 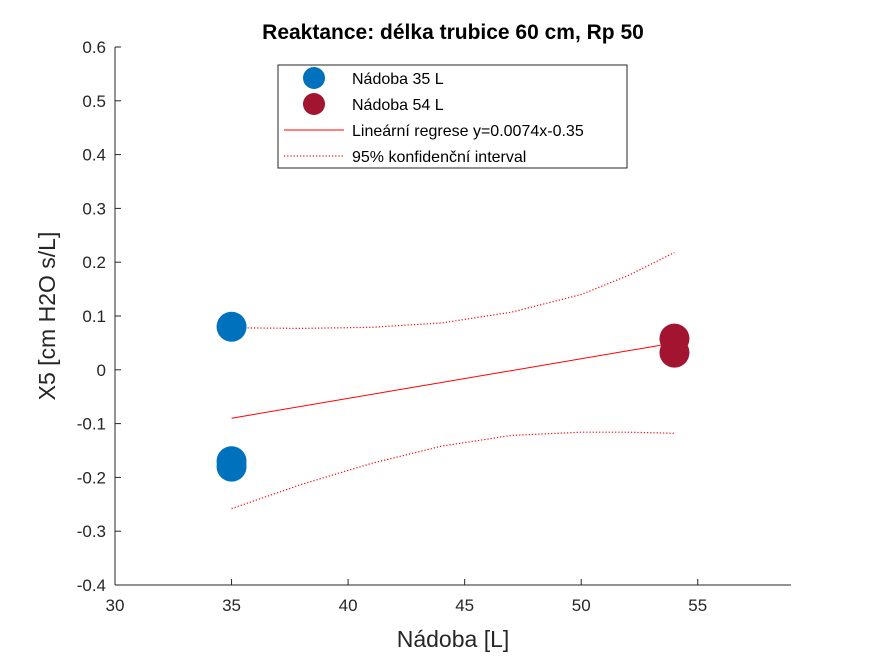 I want to click on x-tick-label: 50, so click(x=581, y=605).